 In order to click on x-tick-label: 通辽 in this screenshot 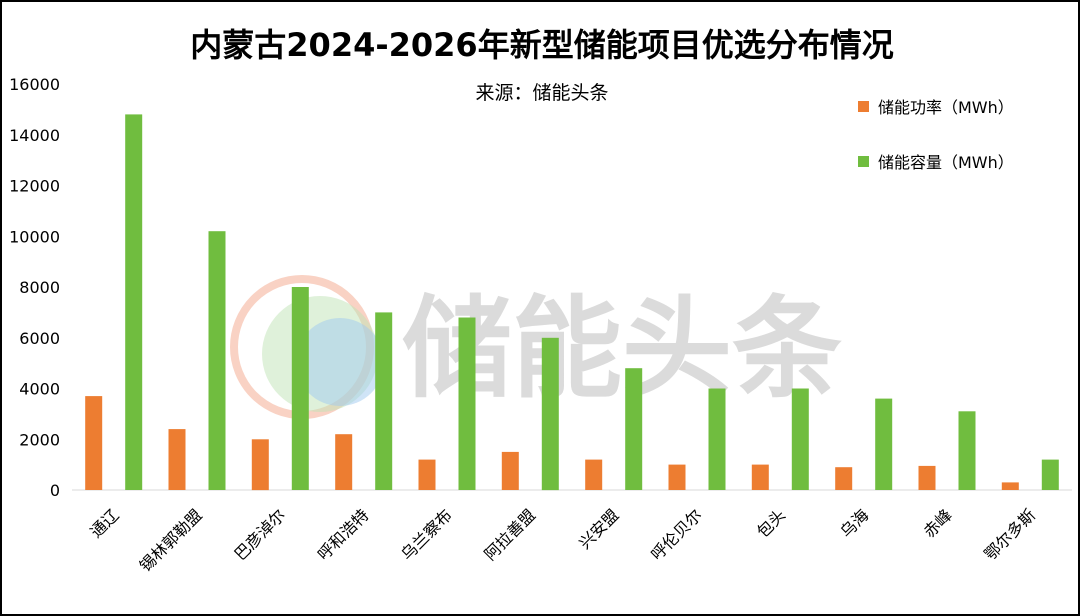, I will do `click(104, 523)`.